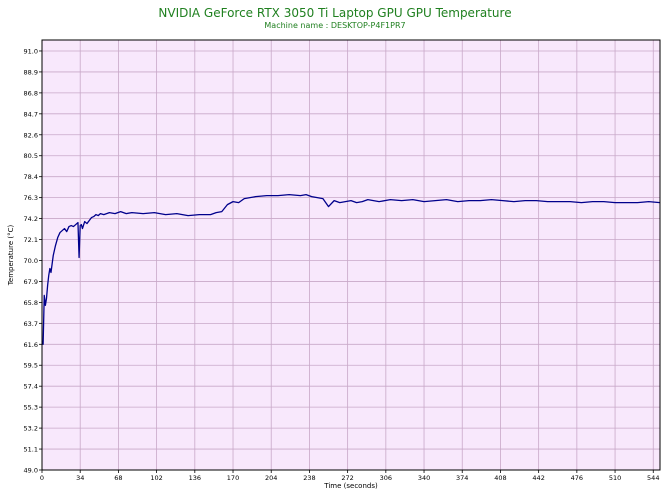 This screenshot has height=502, width=670. I want to click on x-tick-label: 68, so click(118, 478).